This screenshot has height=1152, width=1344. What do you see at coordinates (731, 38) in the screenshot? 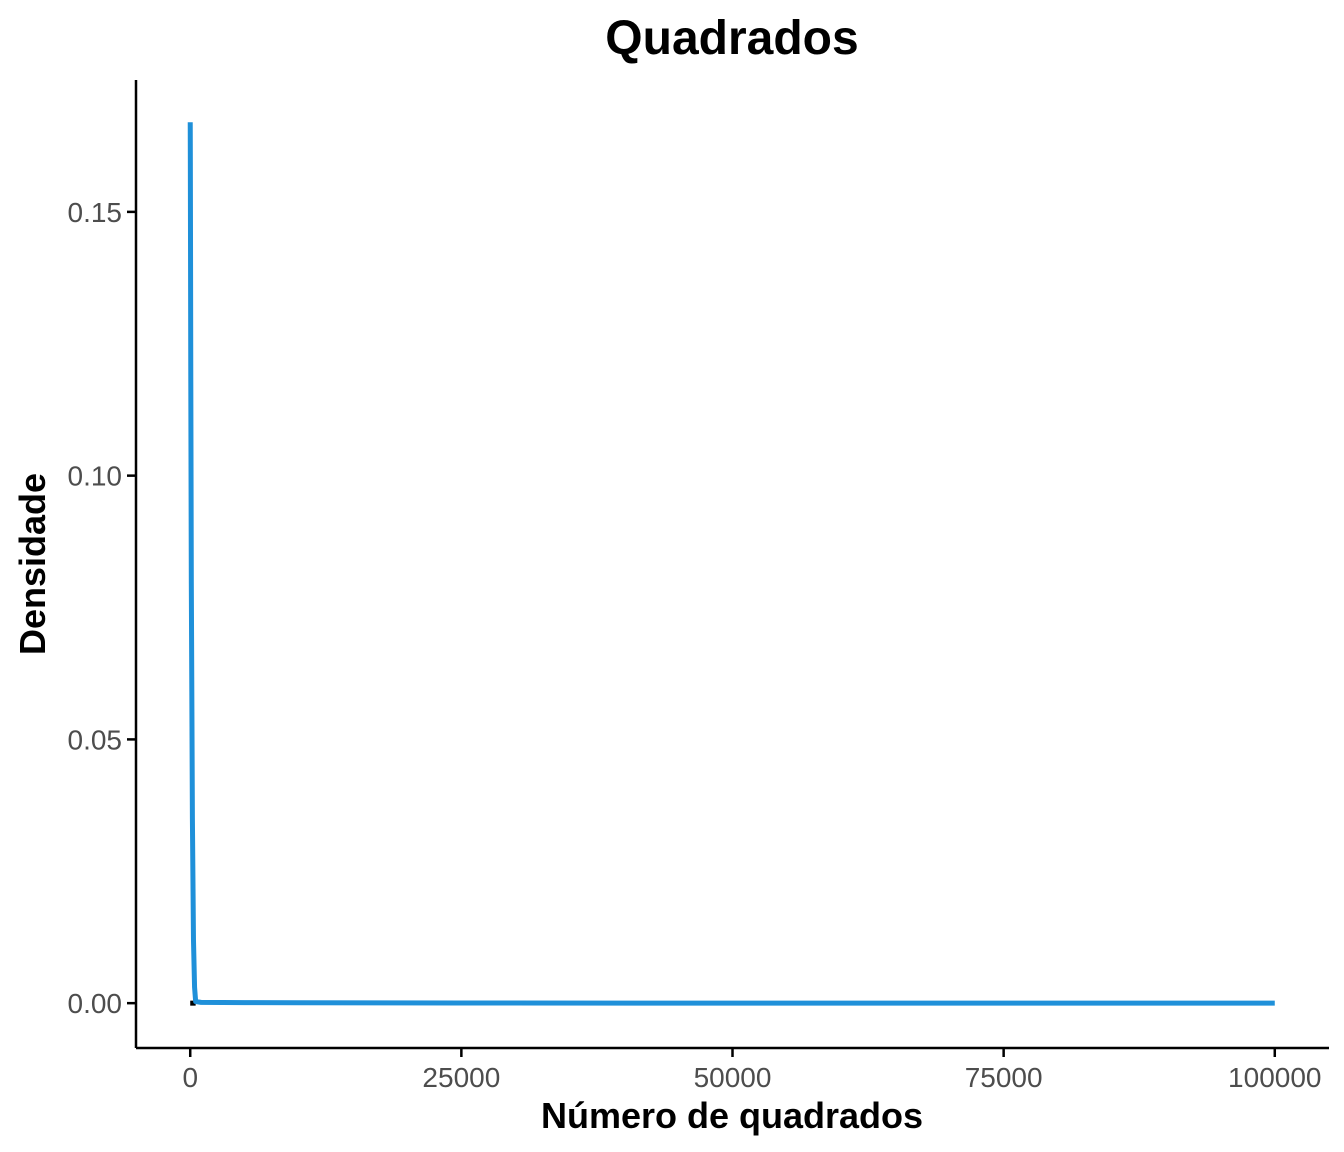
I see `chart-title: Quadrados` at bounding box center [731, 38].